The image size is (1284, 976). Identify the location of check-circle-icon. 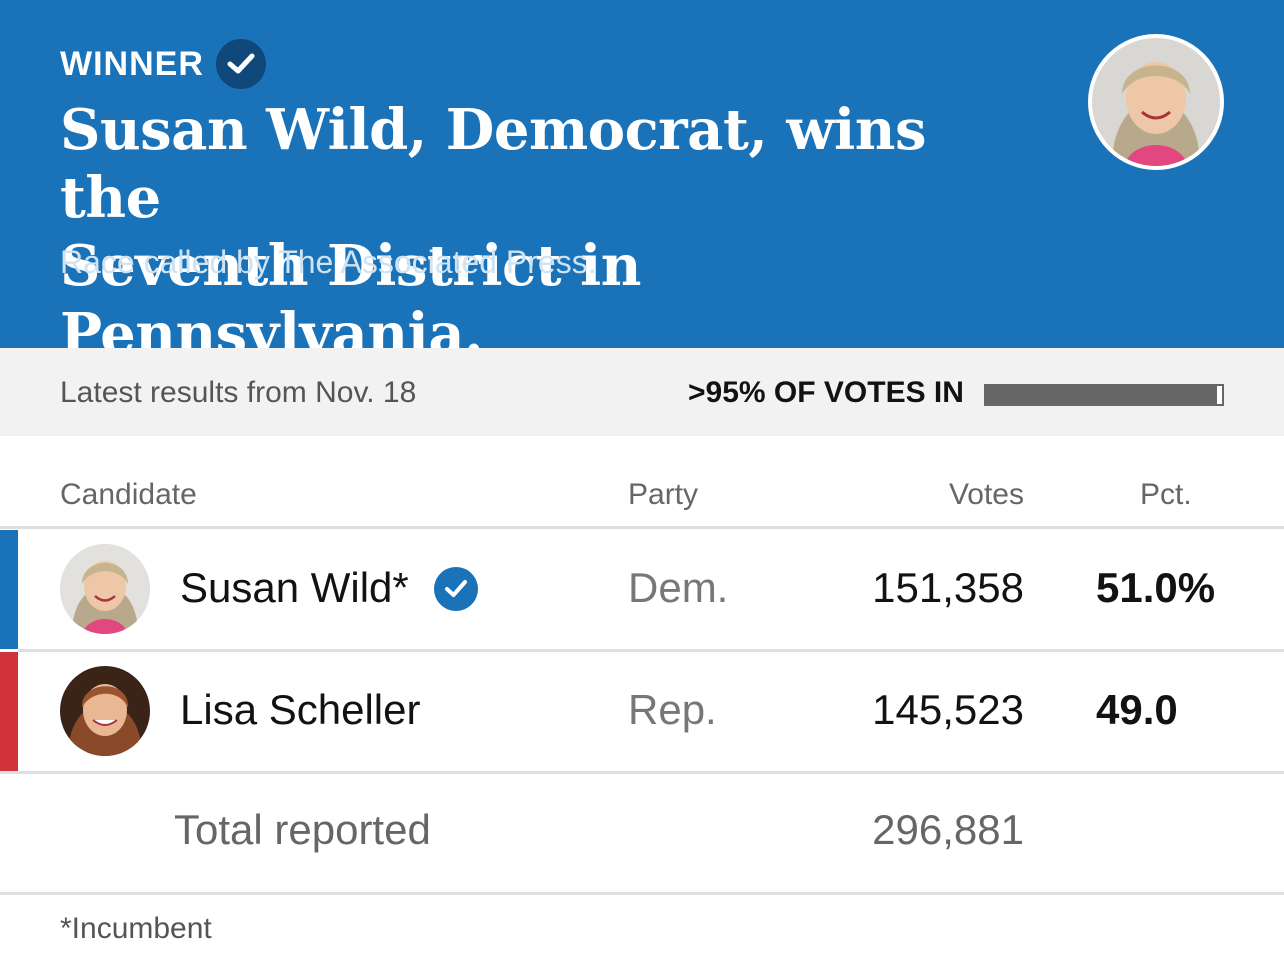
(240, 64).